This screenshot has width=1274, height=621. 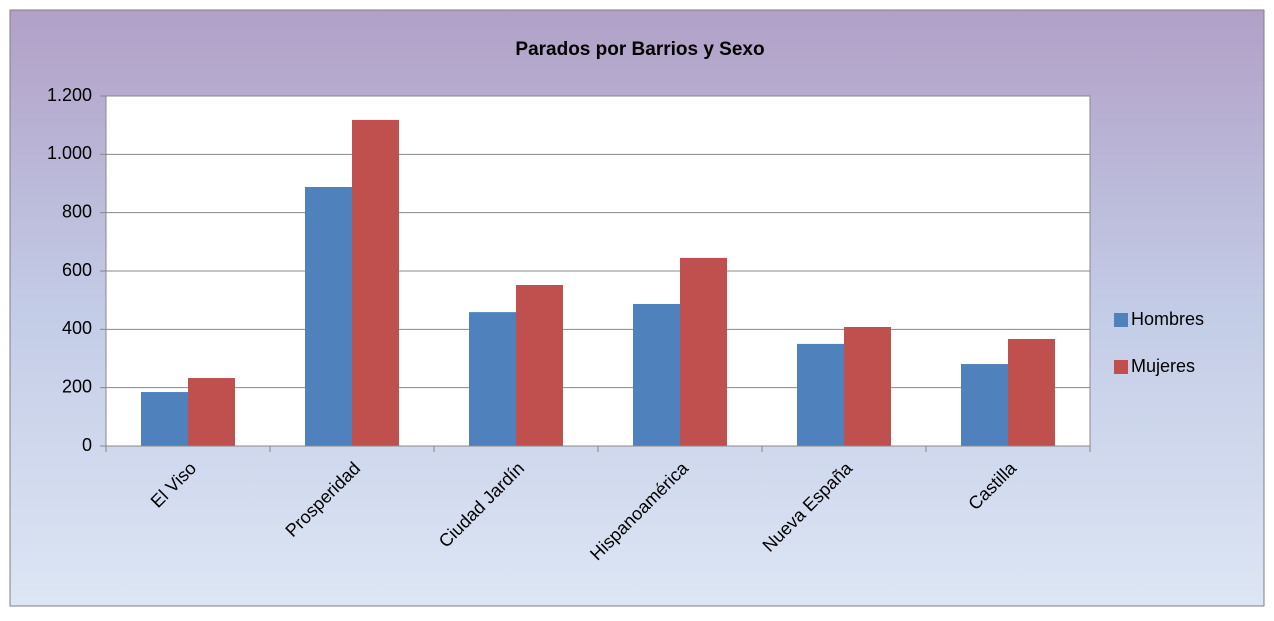 I want to click on y-tick-label: 800, so click(x=77, y=211).